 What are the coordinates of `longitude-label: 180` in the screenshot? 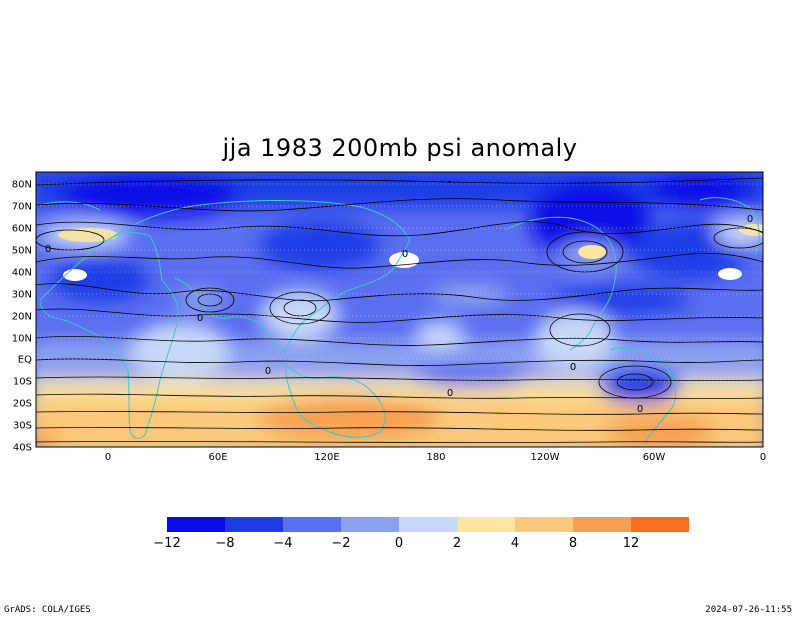 It's located at (435, 457).